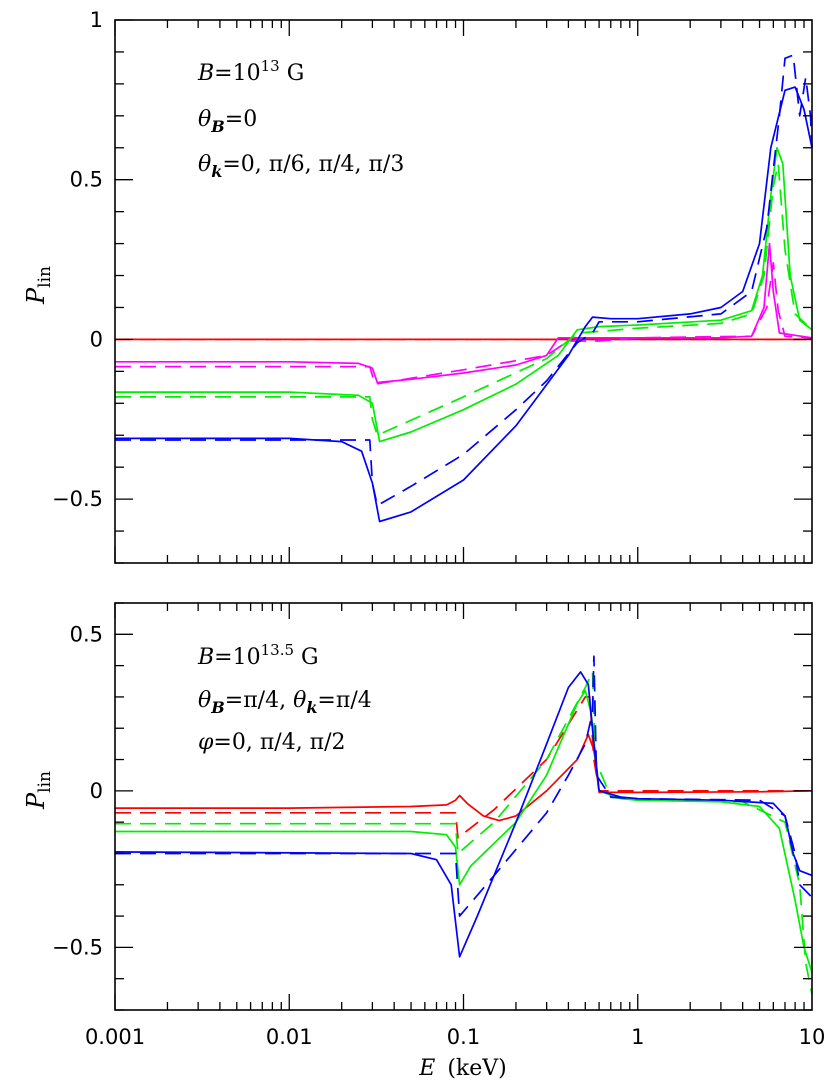  I want to click on series-magenta-solid, so click(464, 313).